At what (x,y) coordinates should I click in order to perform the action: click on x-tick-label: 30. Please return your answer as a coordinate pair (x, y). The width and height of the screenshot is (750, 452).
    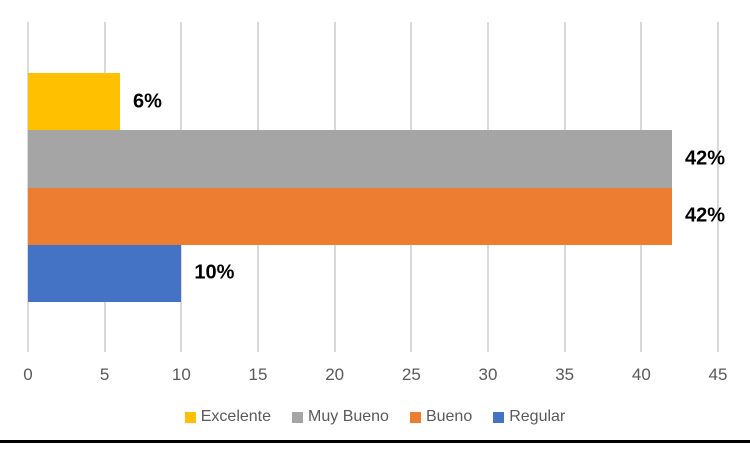
    Looking at the image, I should click on (488, 374).